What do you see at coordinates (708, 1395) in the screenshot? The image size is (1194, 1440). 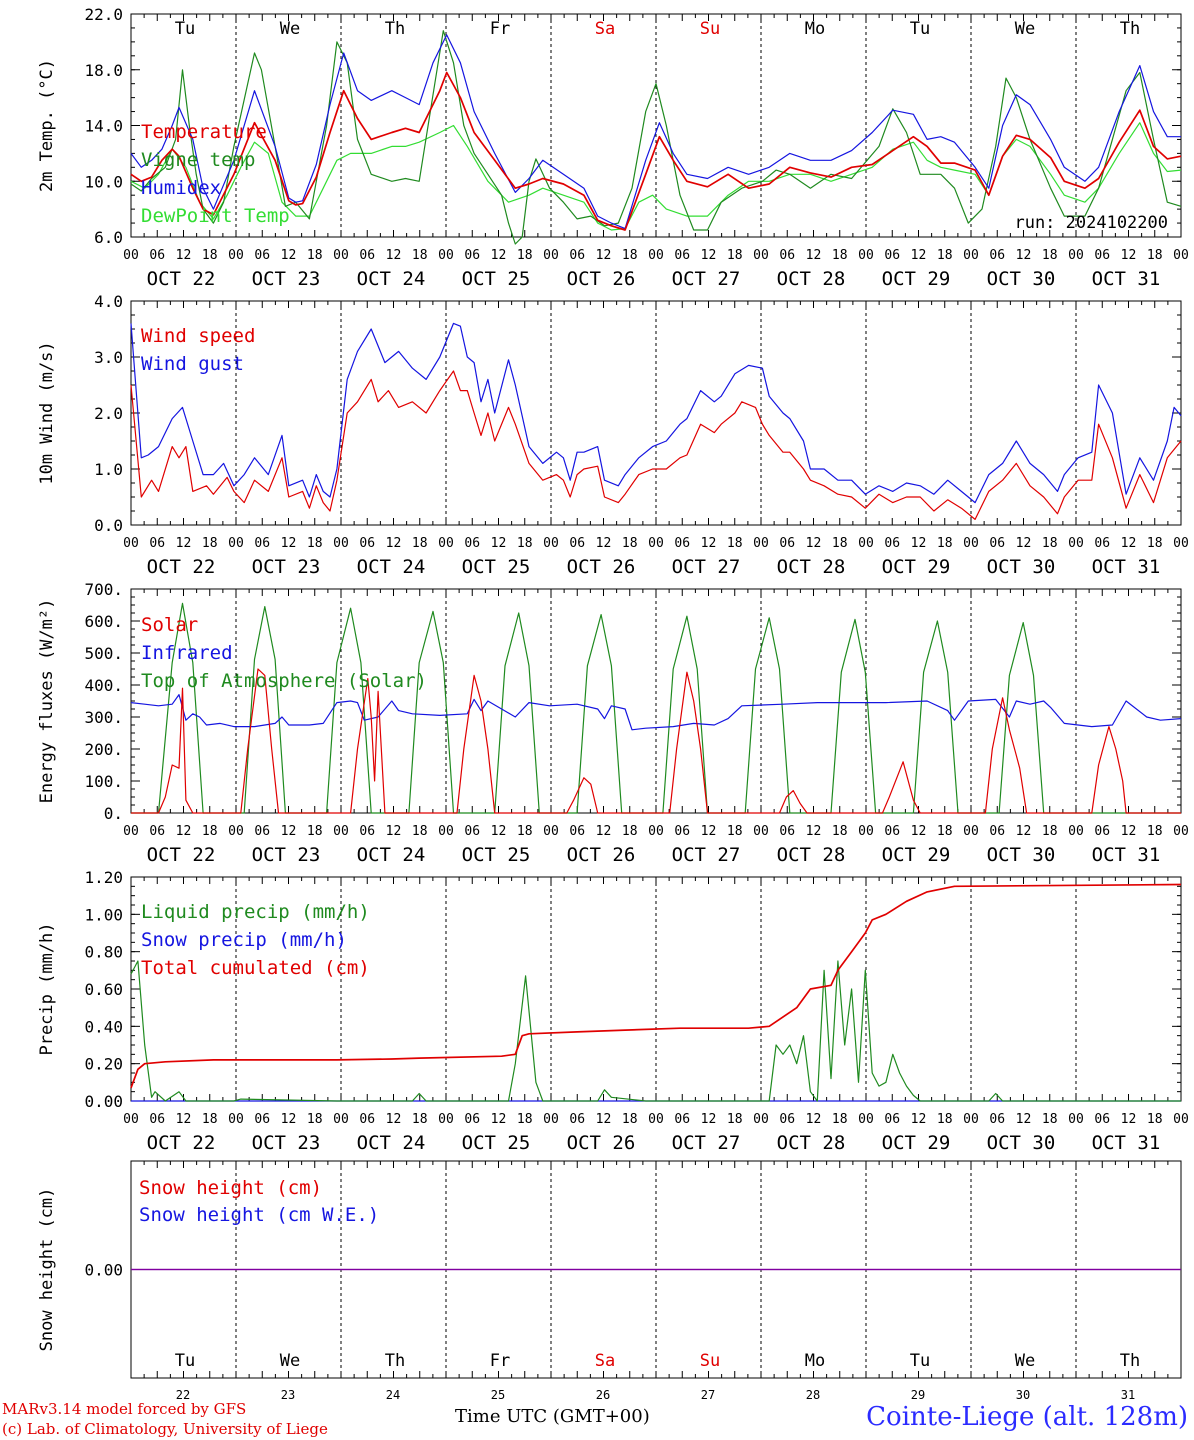 I see `day-number-label: 27` at bounding box center [708, 1395].